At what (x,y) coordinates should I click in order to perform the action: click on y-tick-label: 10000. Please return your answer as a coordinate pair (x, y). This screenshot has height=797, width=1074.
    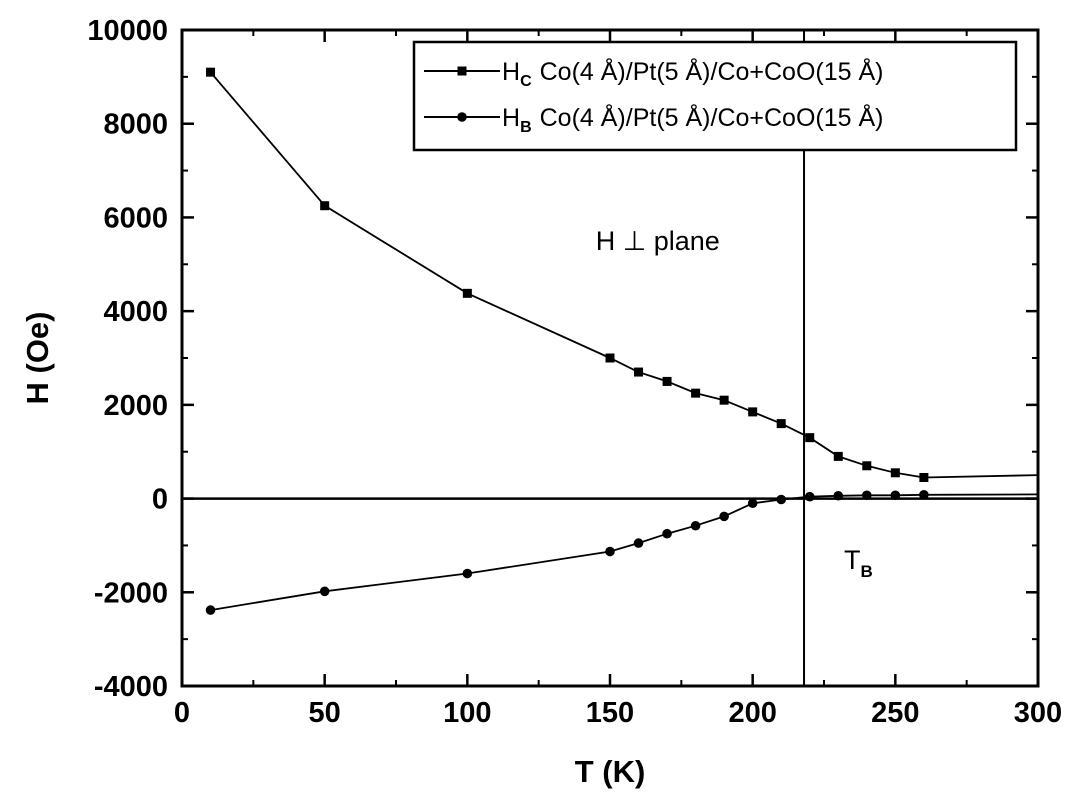
    Looking at the image, I should click on (127, 31).